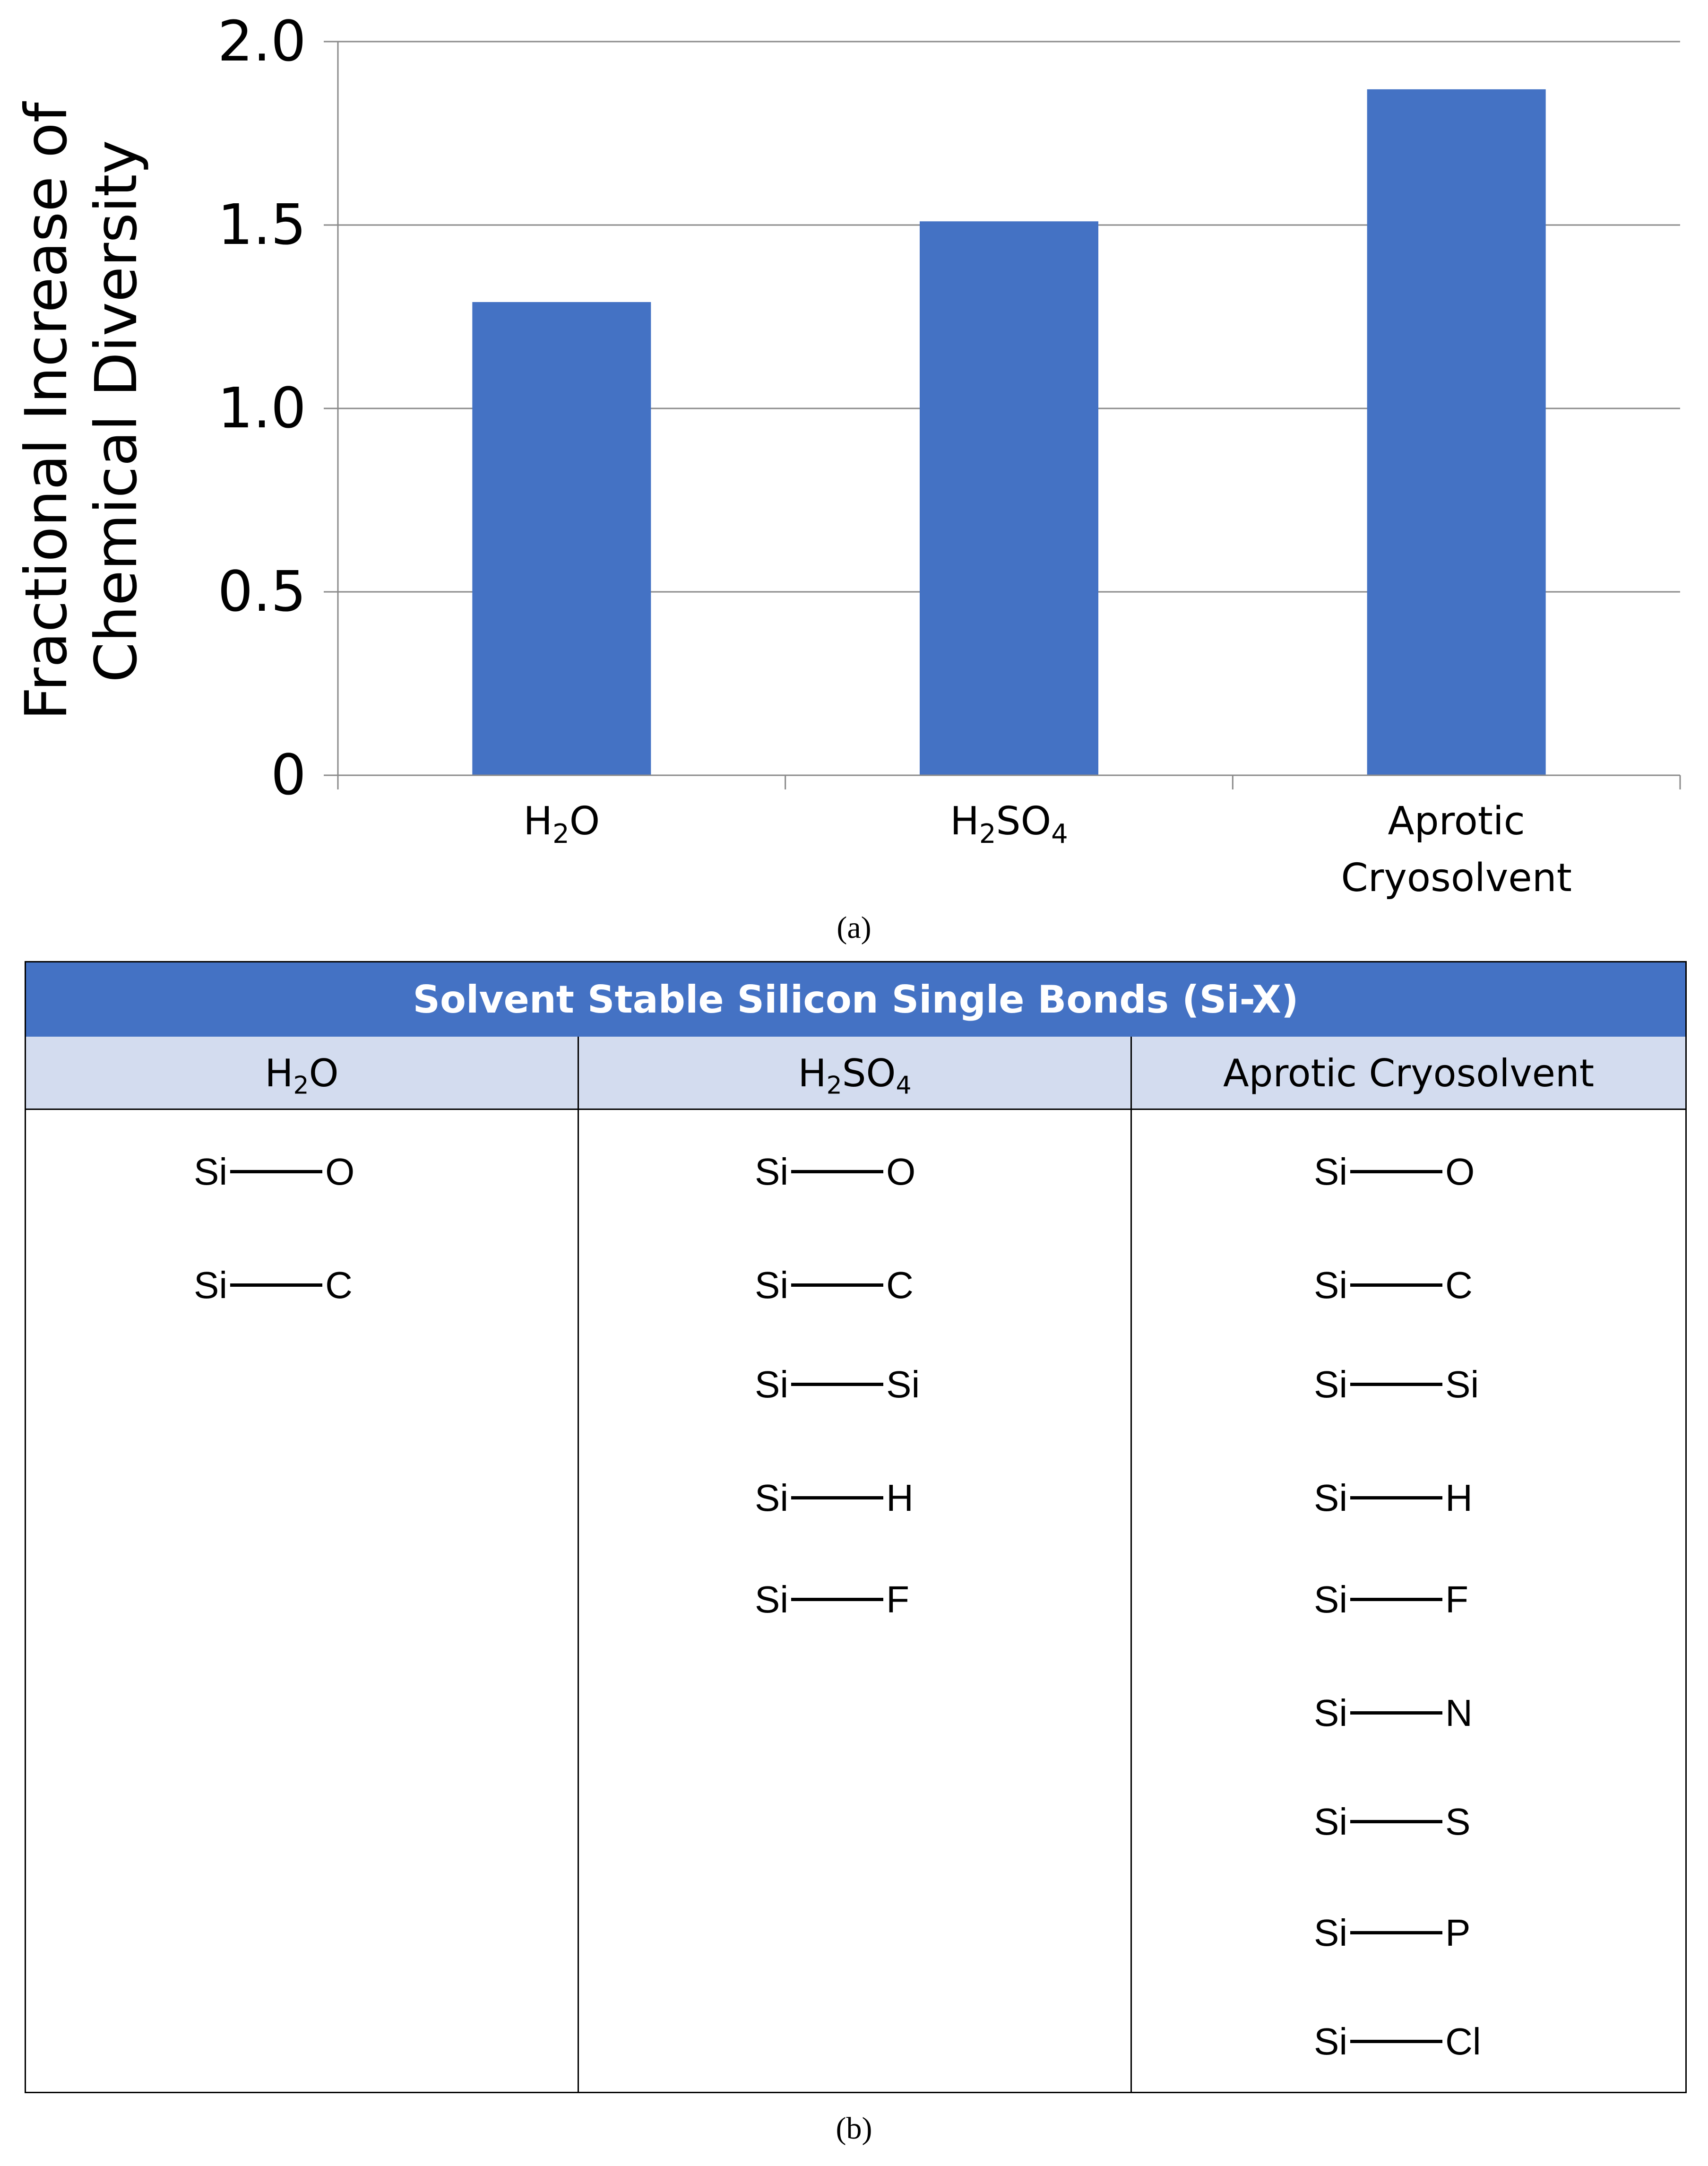  Describe the element at coordinates (1463, 2041) in the screenshot. I see `atom-label: Cl` at that location.